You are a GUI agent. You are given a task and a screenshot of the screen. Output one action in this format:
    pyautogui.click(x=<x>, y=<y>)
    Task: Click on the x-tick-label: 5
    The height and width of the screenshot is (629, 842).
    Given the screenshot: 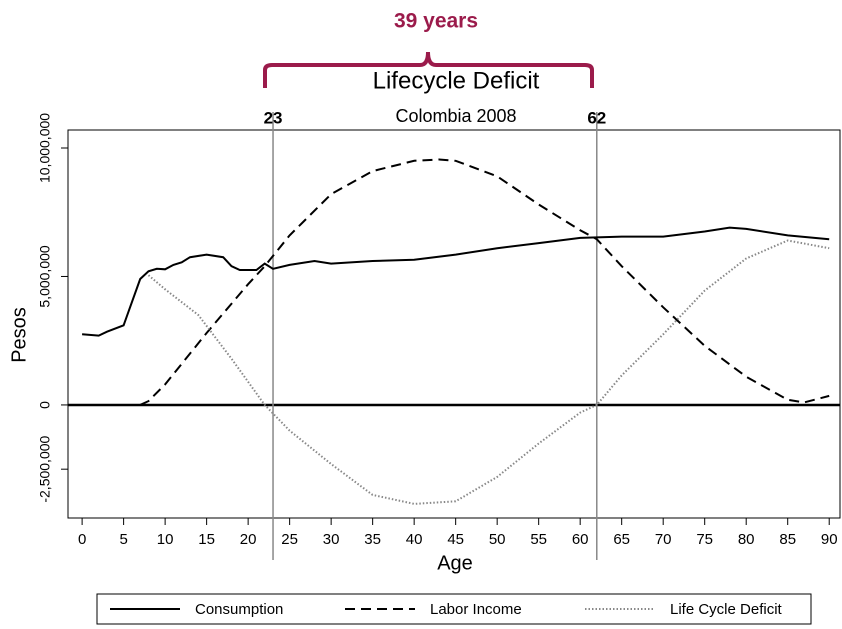 What is the action you would take?
    pyautogui.click(x=123, y=539)
    